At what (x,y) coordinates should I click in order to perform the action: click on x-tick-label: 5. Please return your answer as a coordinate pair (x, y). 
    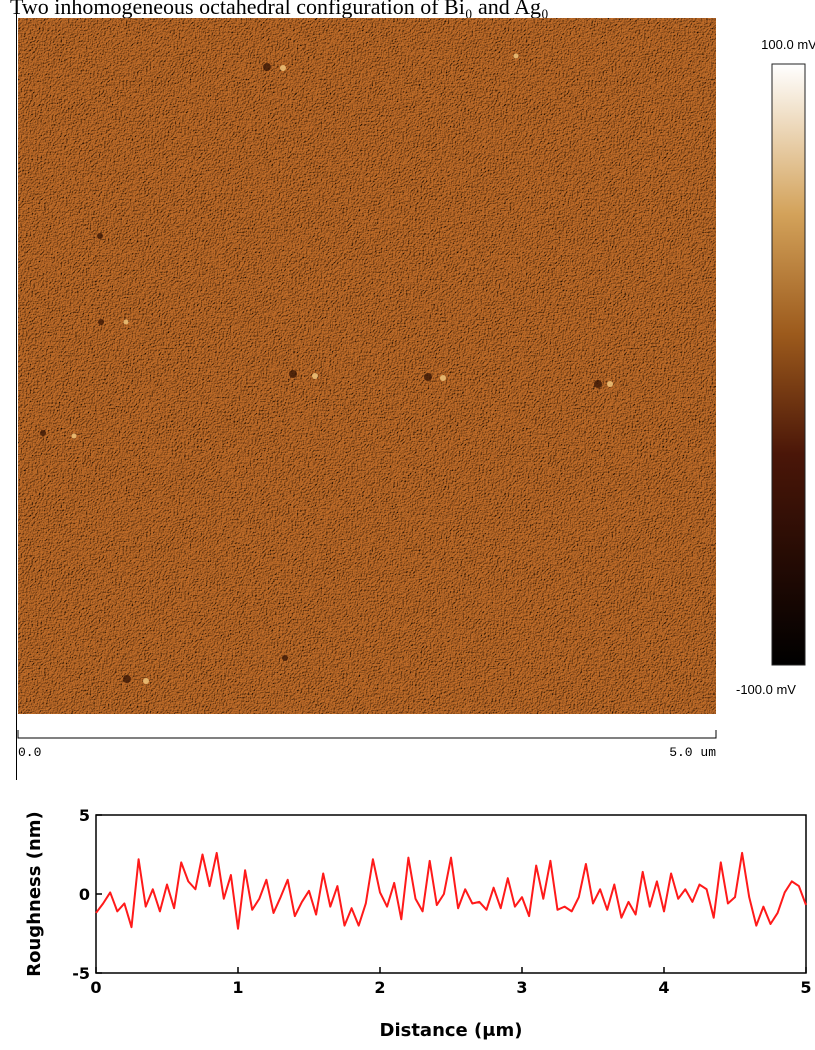
    Looking at the image, I should click on (805, 987).